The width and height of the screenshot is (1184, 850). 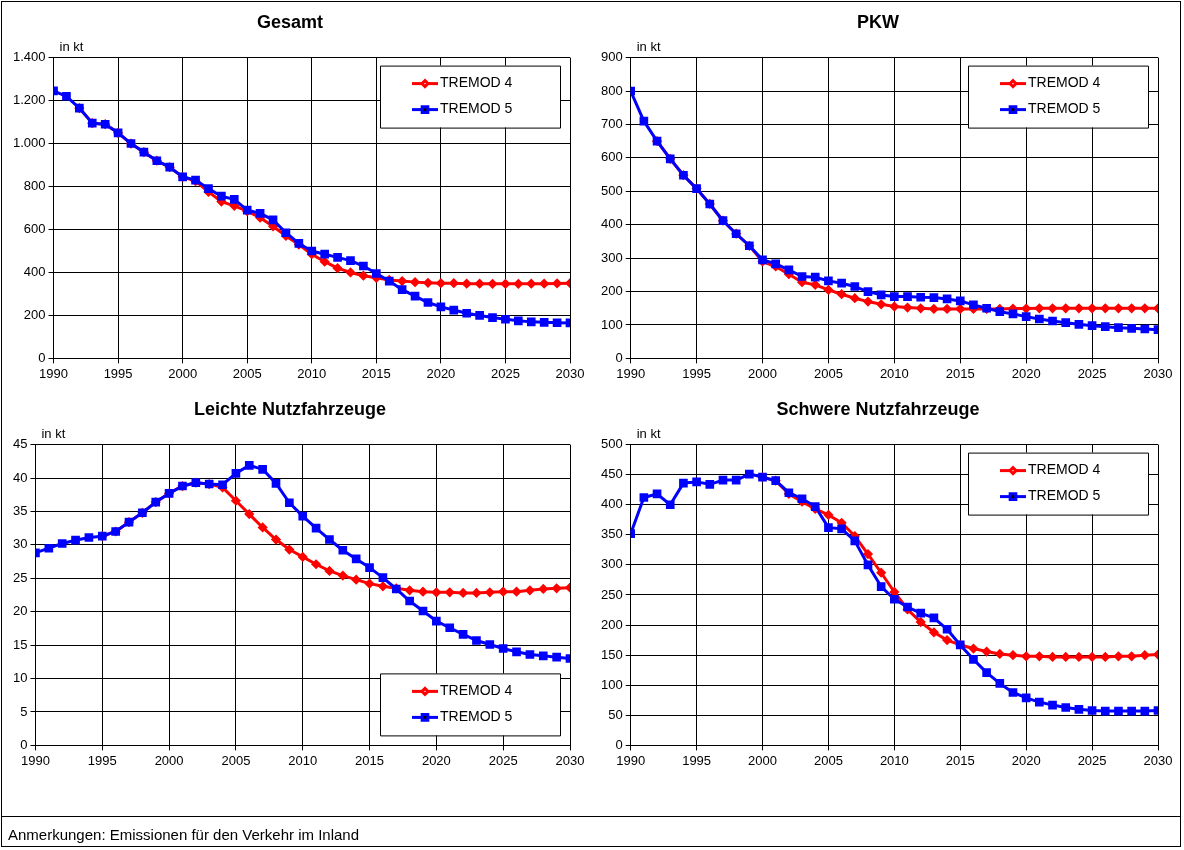 I want to click on y-tick-label: 30, so click(x=20, y=544).